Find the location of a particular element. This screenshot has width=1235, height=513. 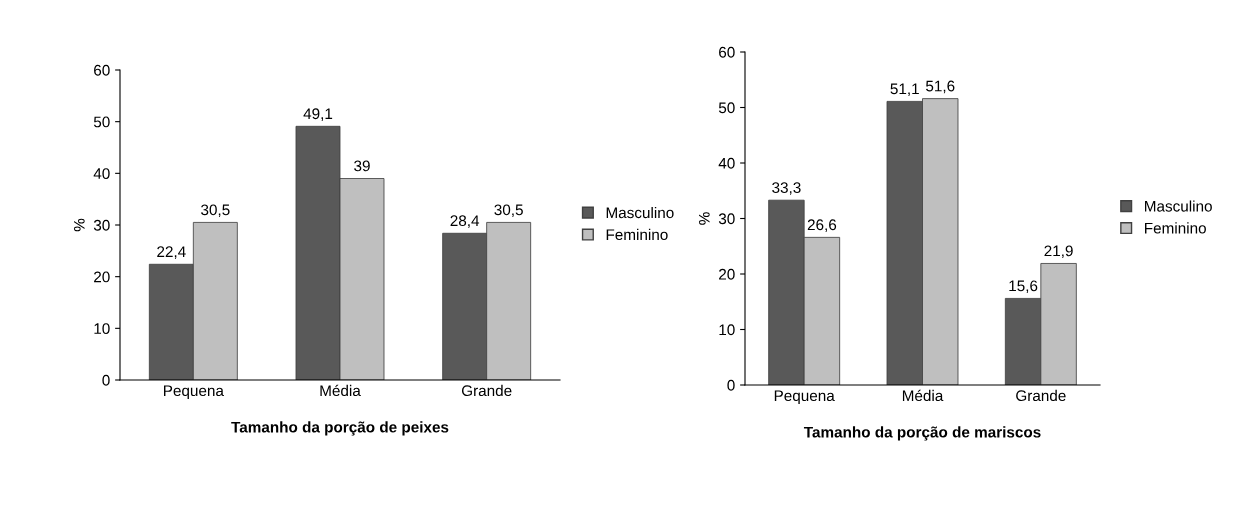

data-label: 49,1 is located at coordinates (318, 114).